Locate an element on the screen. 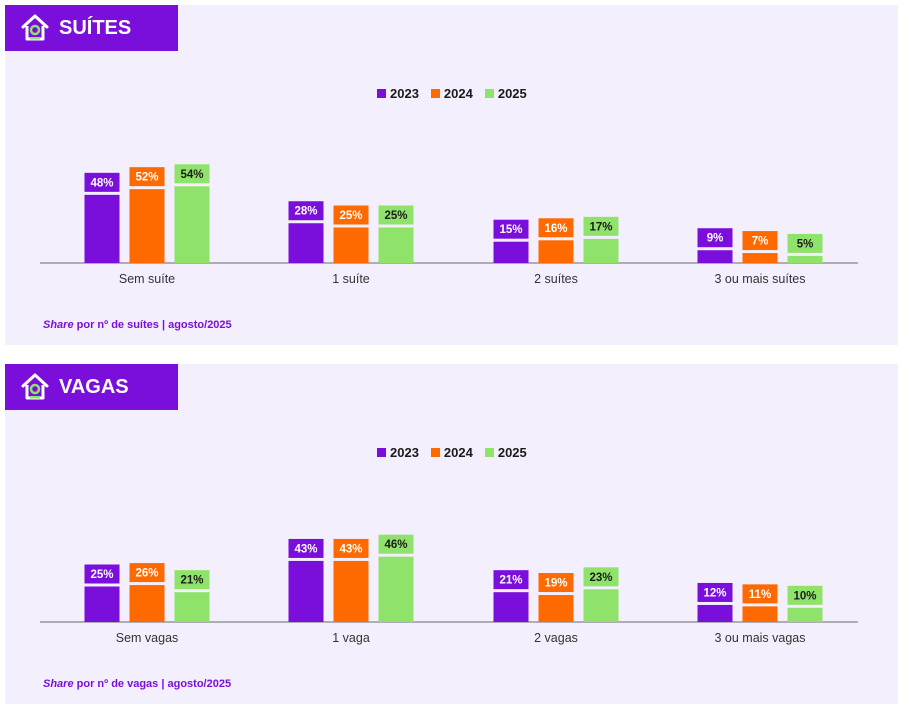 The image size is (902, 708). vagas-data-label-2024-1: 43% is located at coordinates (350, 549).